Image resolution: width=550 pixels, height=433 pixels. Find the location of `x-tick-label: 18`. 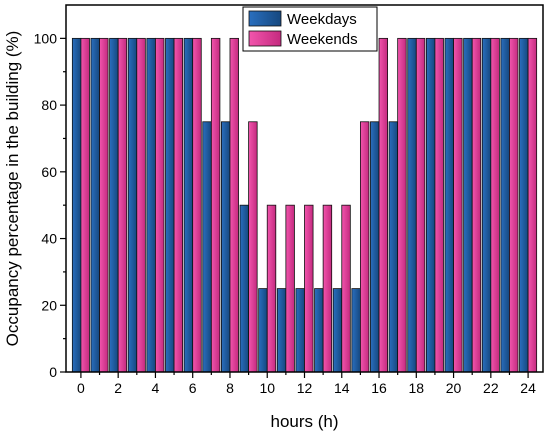

x-tick-label: 18 is located at coordinates (417, 388).